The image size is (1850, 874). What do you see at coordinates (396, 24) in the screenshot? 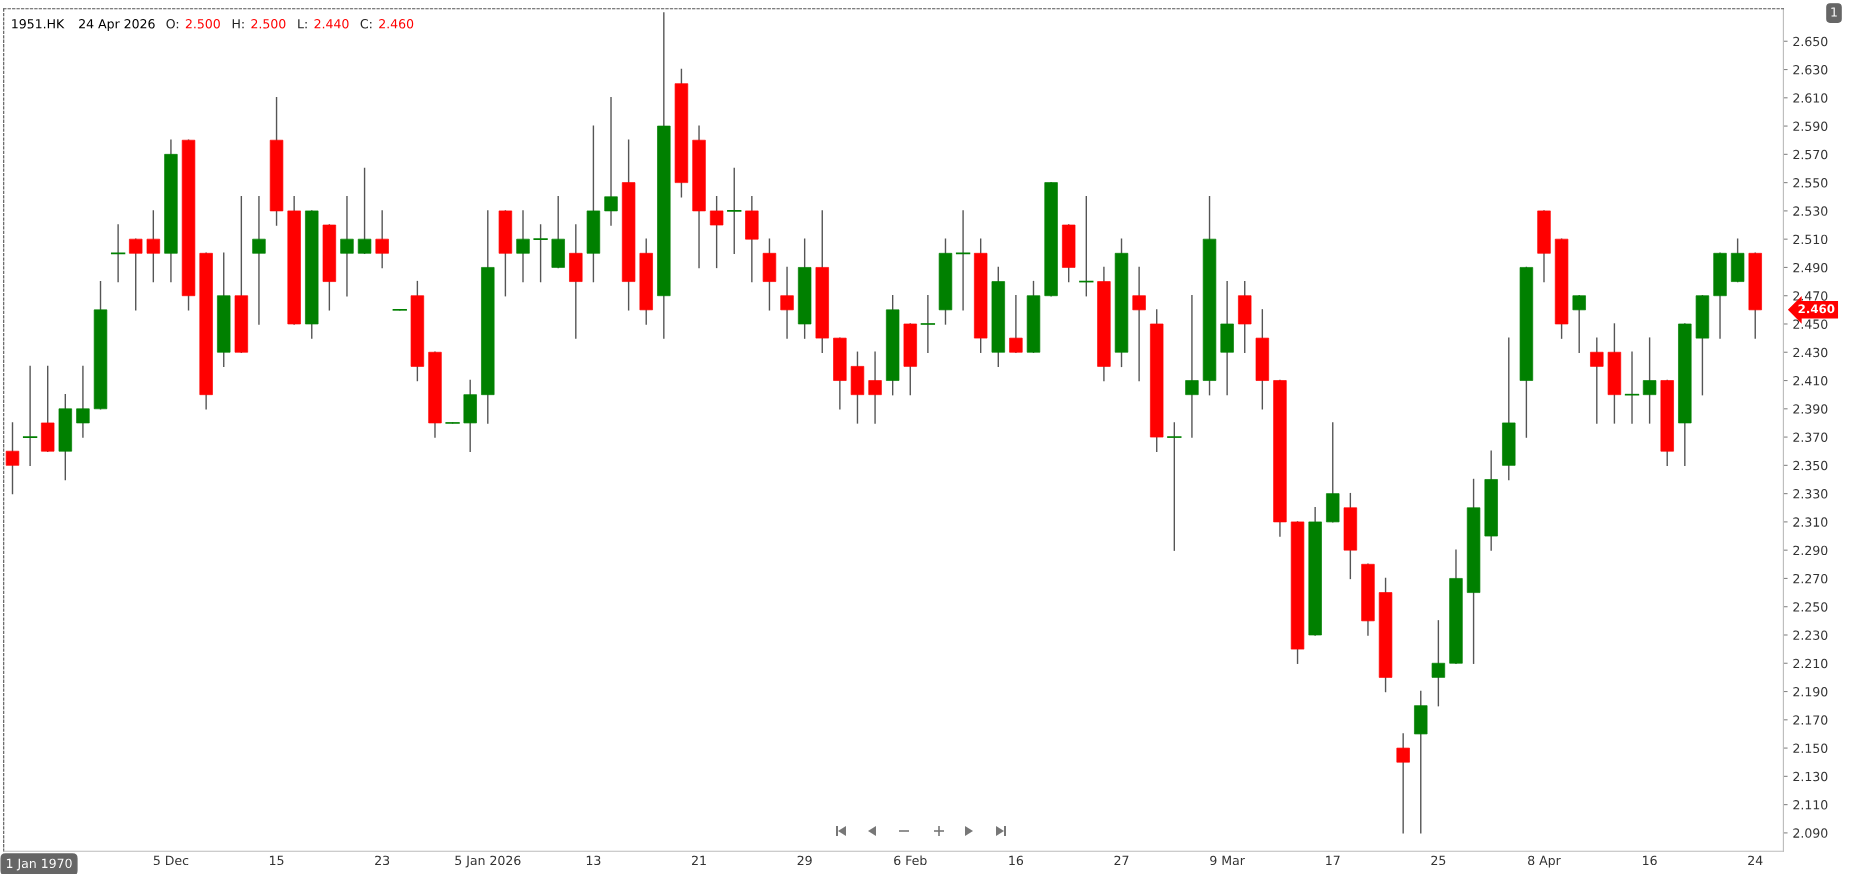
I see `annotation: 2.460` at bounding box center [396, 24].